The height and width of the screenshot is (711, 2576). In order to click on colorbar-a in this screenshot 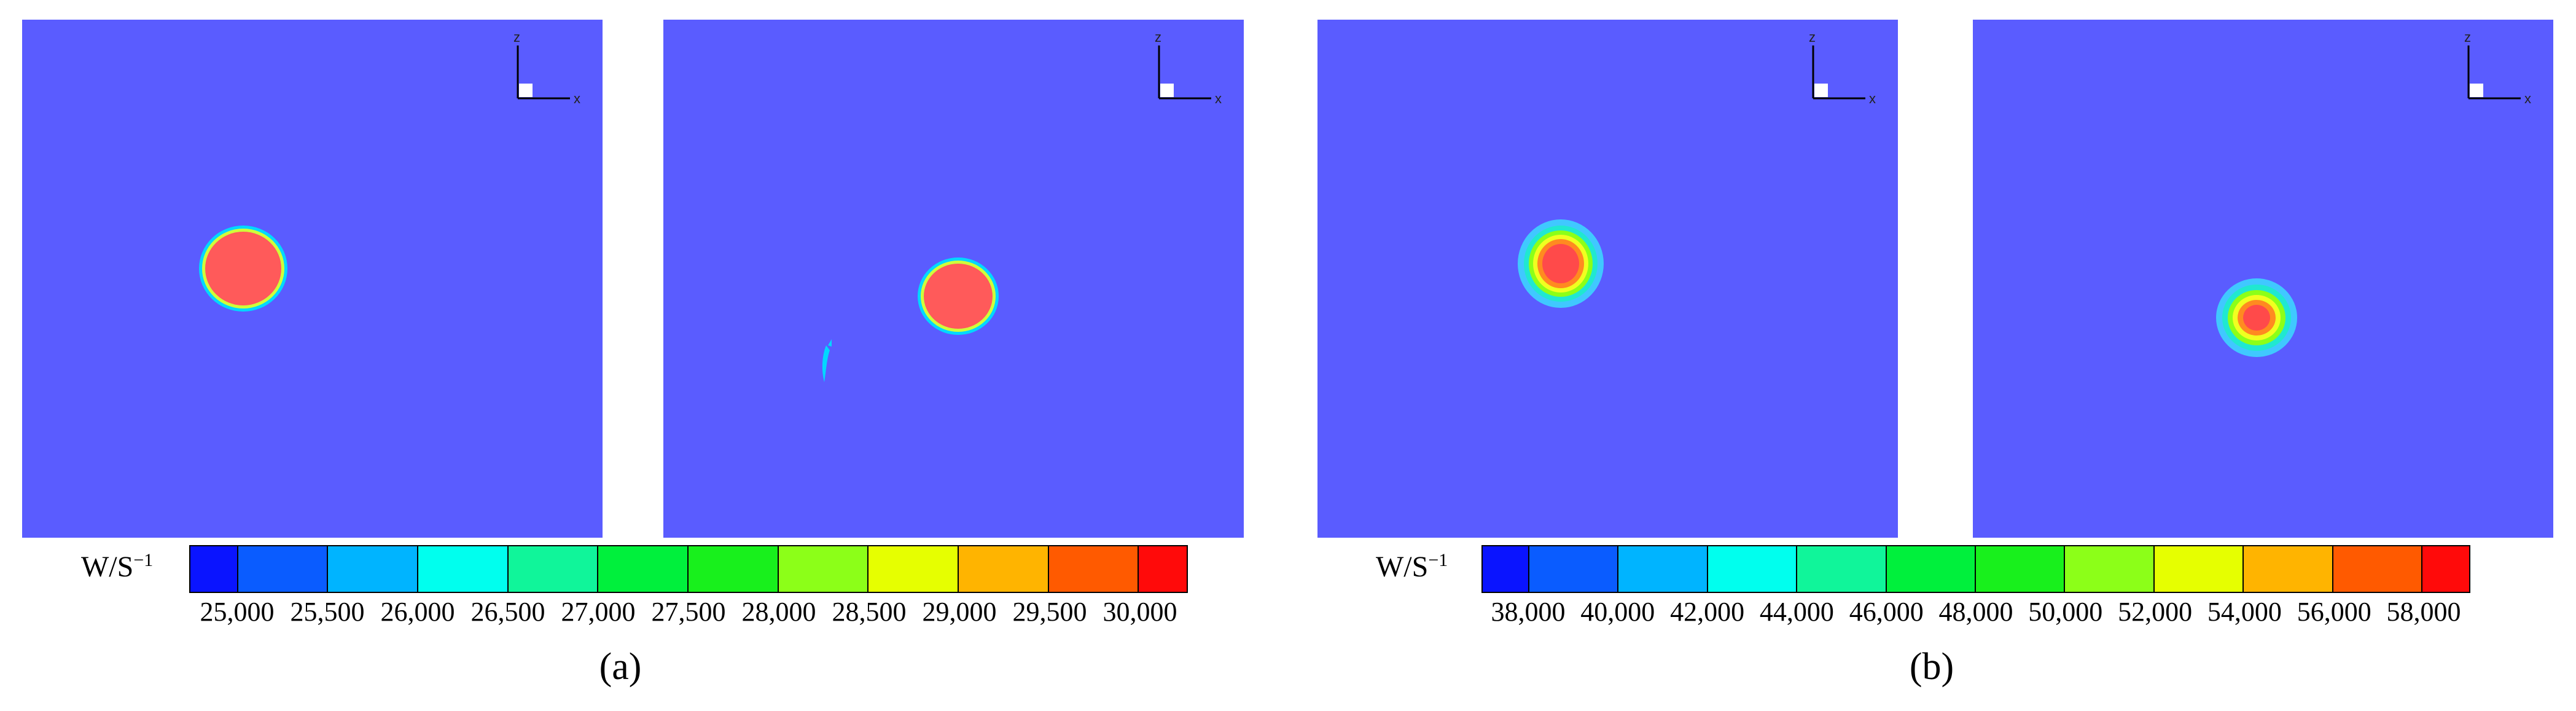, I will do `click(688, 569)`.